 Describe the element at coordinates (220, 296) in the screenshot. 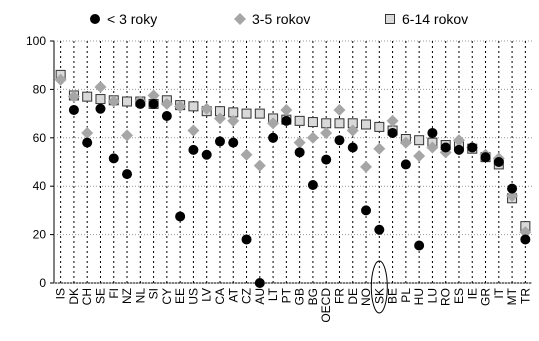

I see `x-tick-label: CA` at that location.